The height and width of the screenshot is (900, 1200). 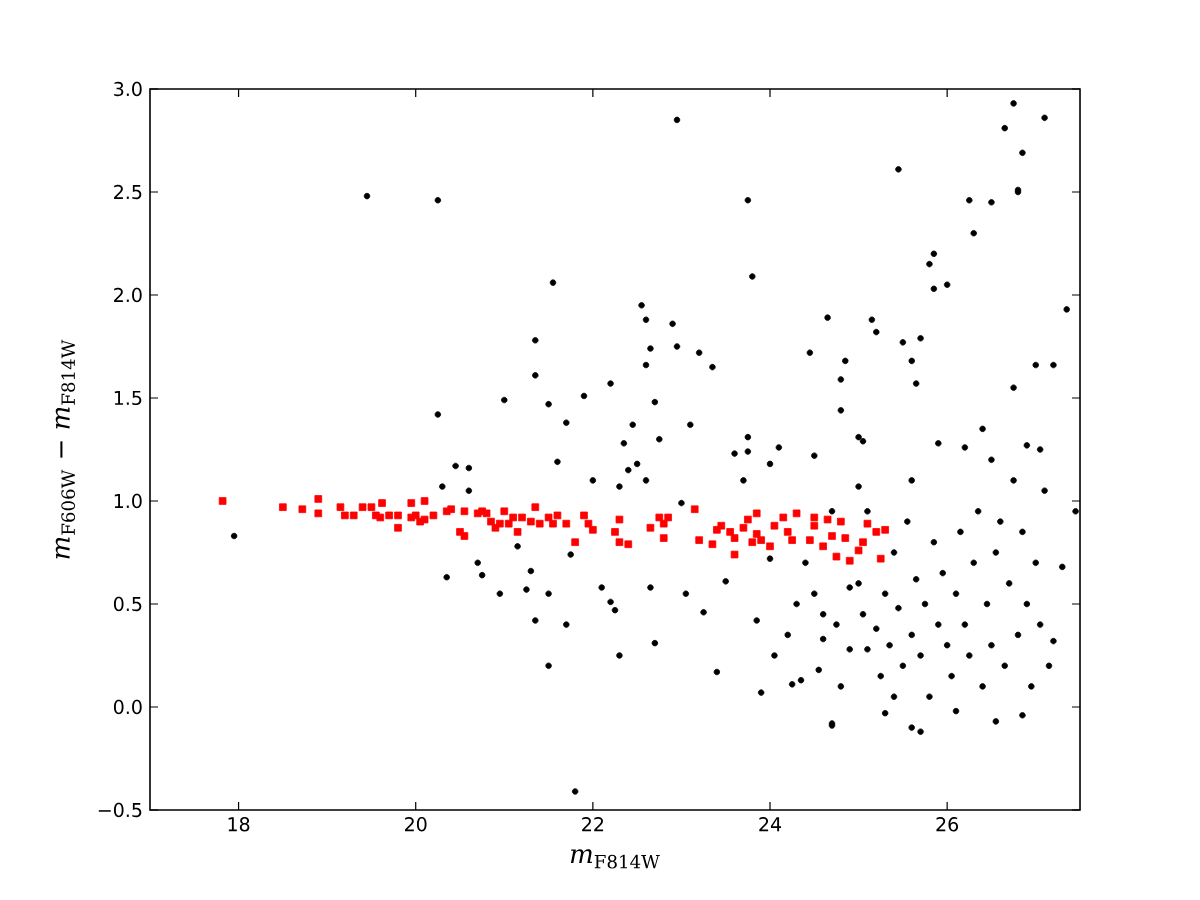 I want to click on y-tick-label: 2.5, so click(x=128, y=192).